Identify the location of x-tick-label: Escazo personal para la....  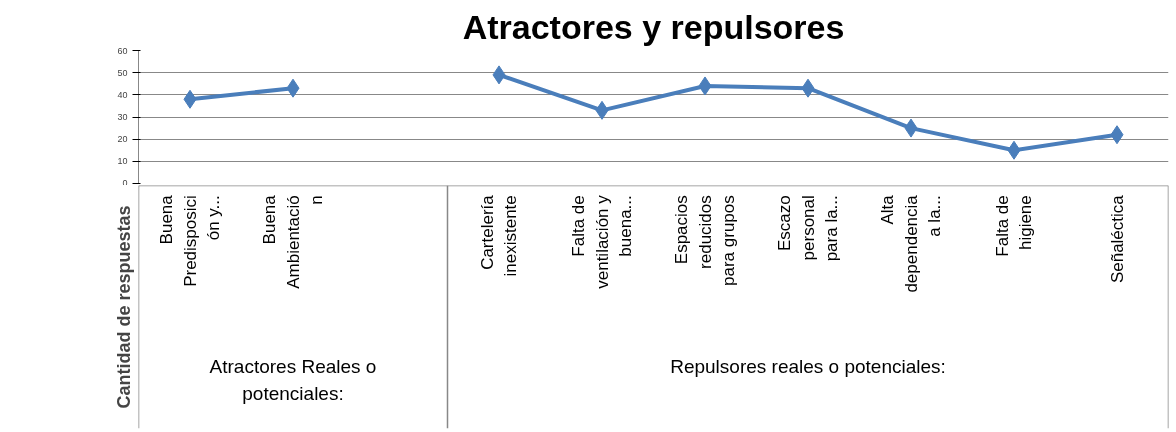
(808, 228).